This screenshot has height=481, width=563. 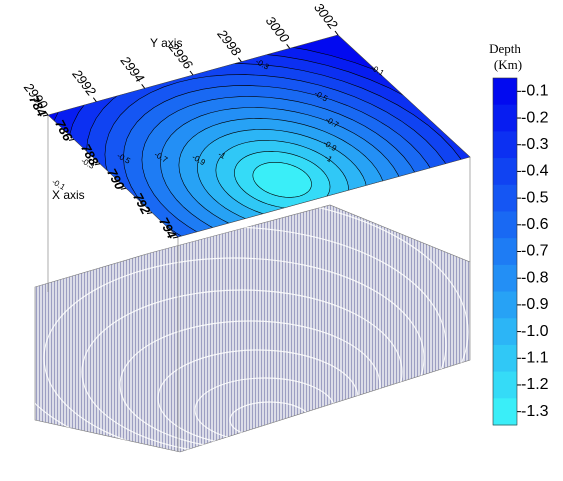 What do you see at coordinates (132, 68) in the screenshot?
I see `y-tick-label: 2994` at bounding box center [132, 68].